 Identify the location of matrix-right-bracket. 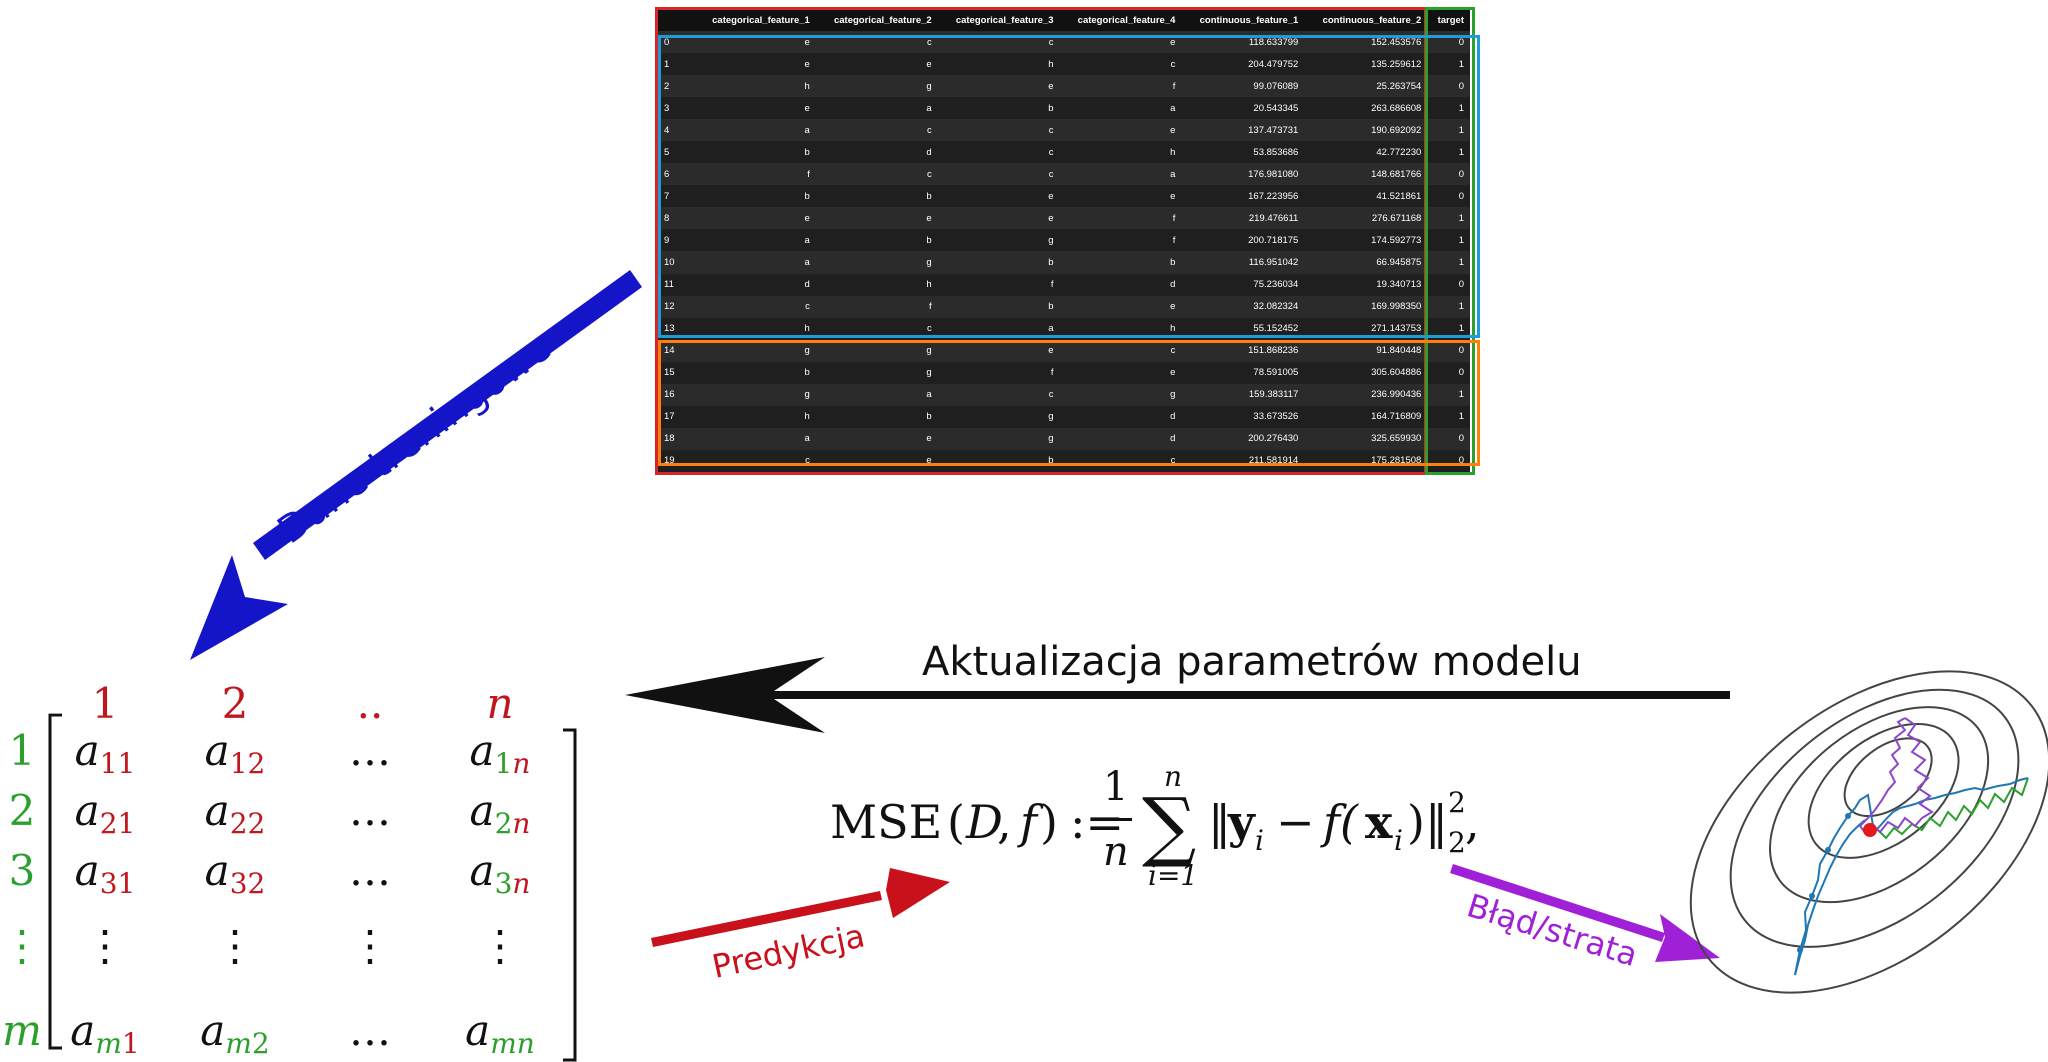
(570, 895).